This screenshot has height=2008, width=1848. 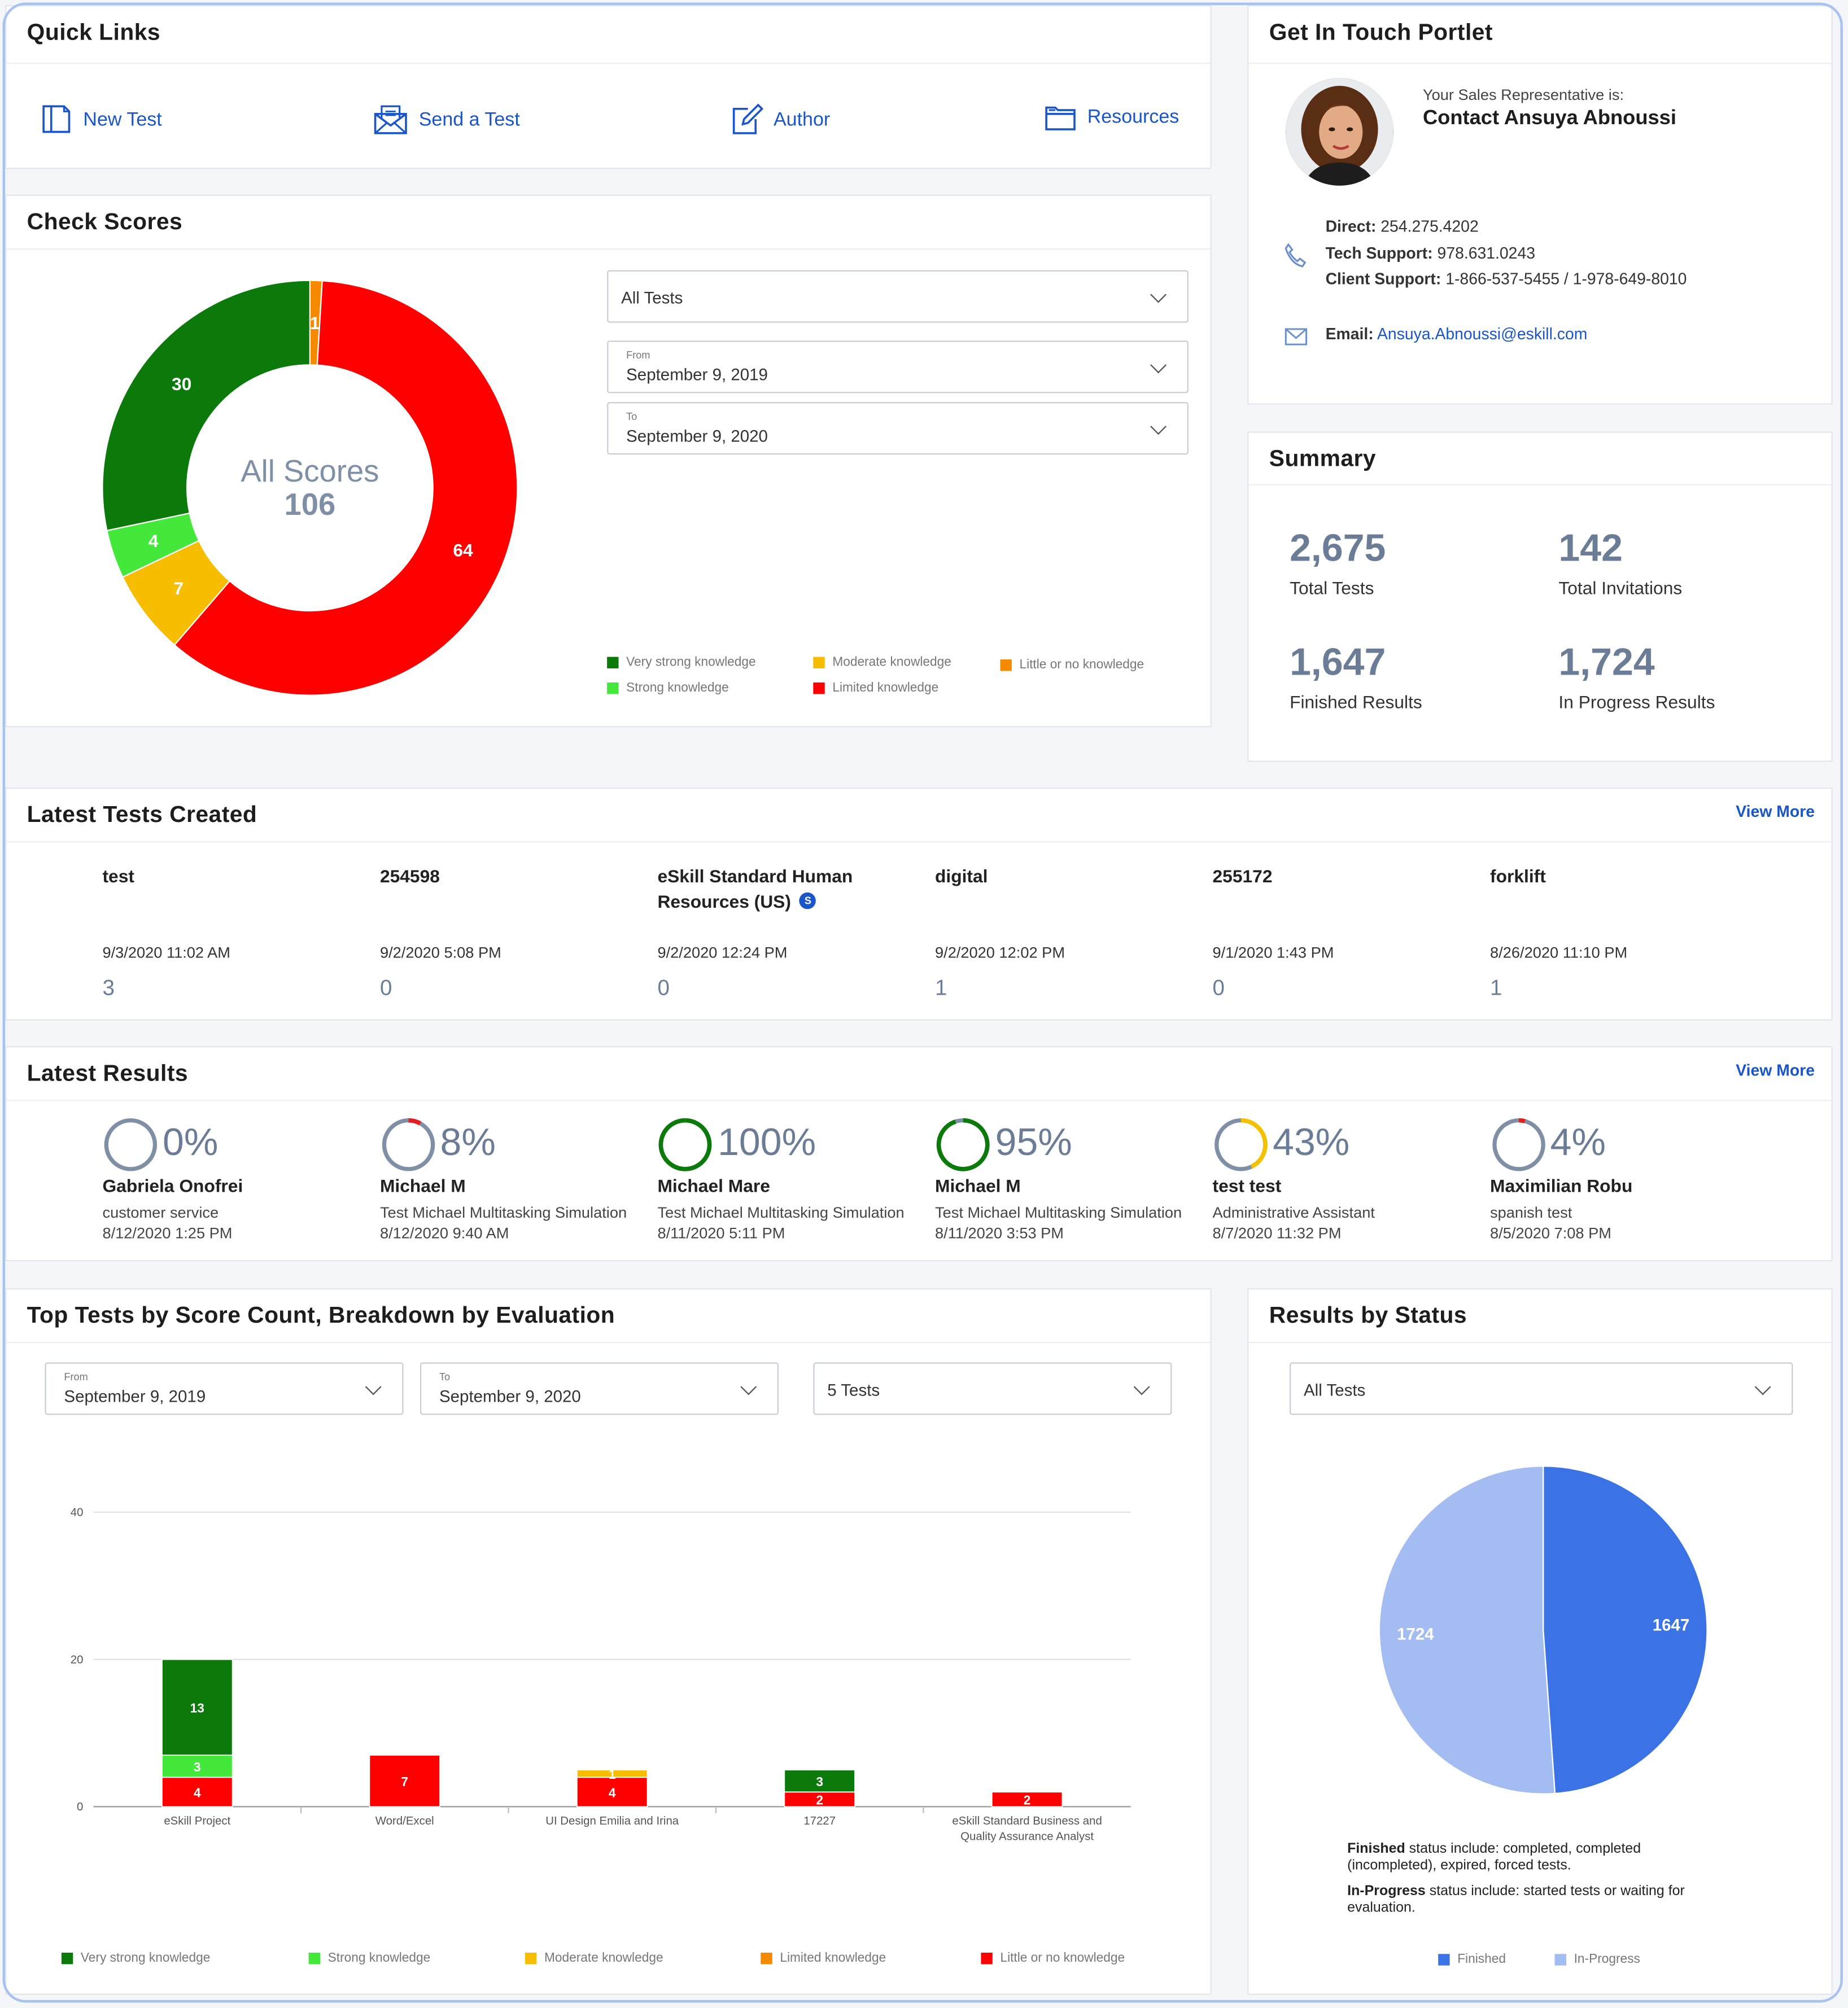 I want to click on client-label: Client Support:, so click(x=1383, y=279).